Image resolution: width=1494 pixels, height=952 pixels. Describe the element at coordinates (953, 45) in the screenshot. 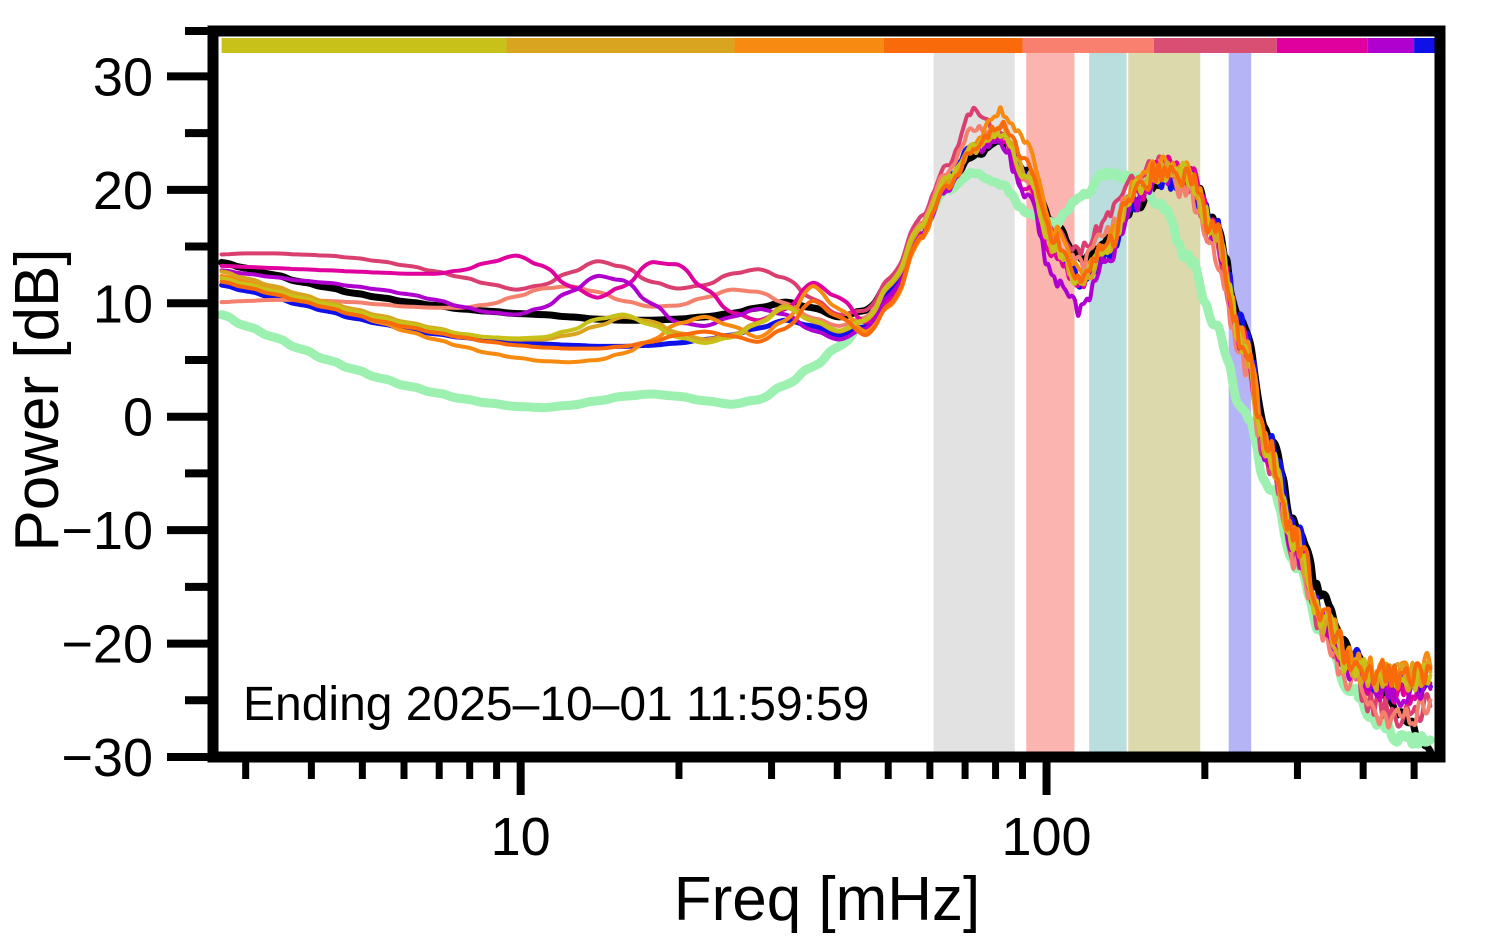

I see `colorbar-seg-orange2` at that location.